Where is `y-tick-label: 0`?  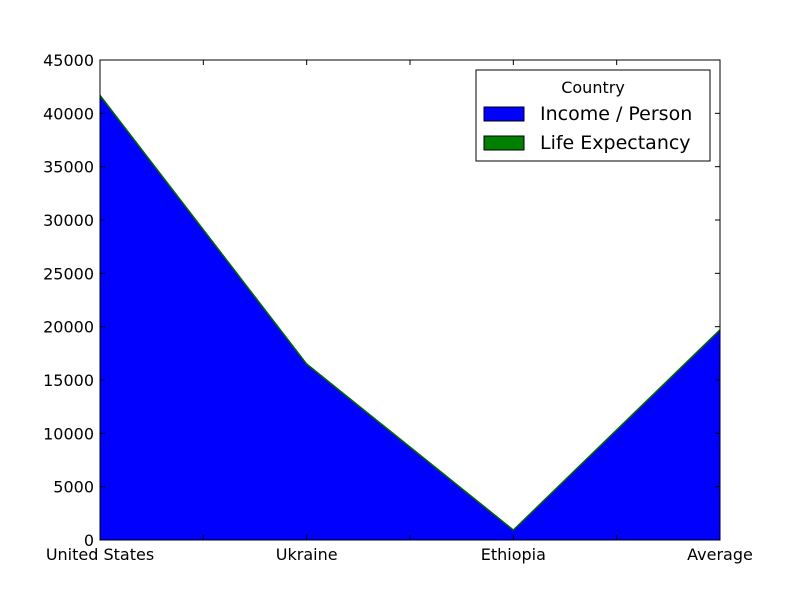
y-tick-label: 0 is located at coordinates (89, 540).